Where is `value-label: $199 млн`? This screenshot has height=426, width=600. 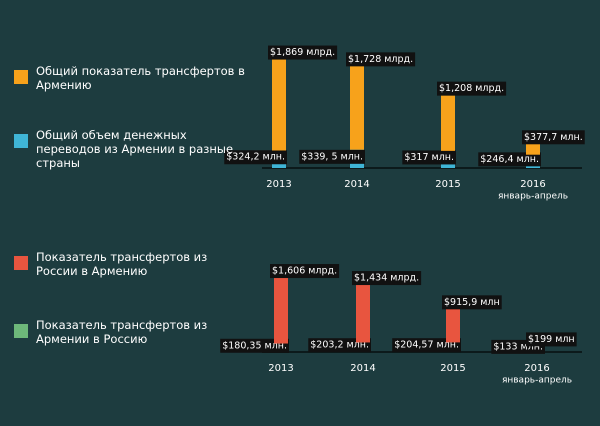
value-label: $199 млн is located at coordinates (551, 339).